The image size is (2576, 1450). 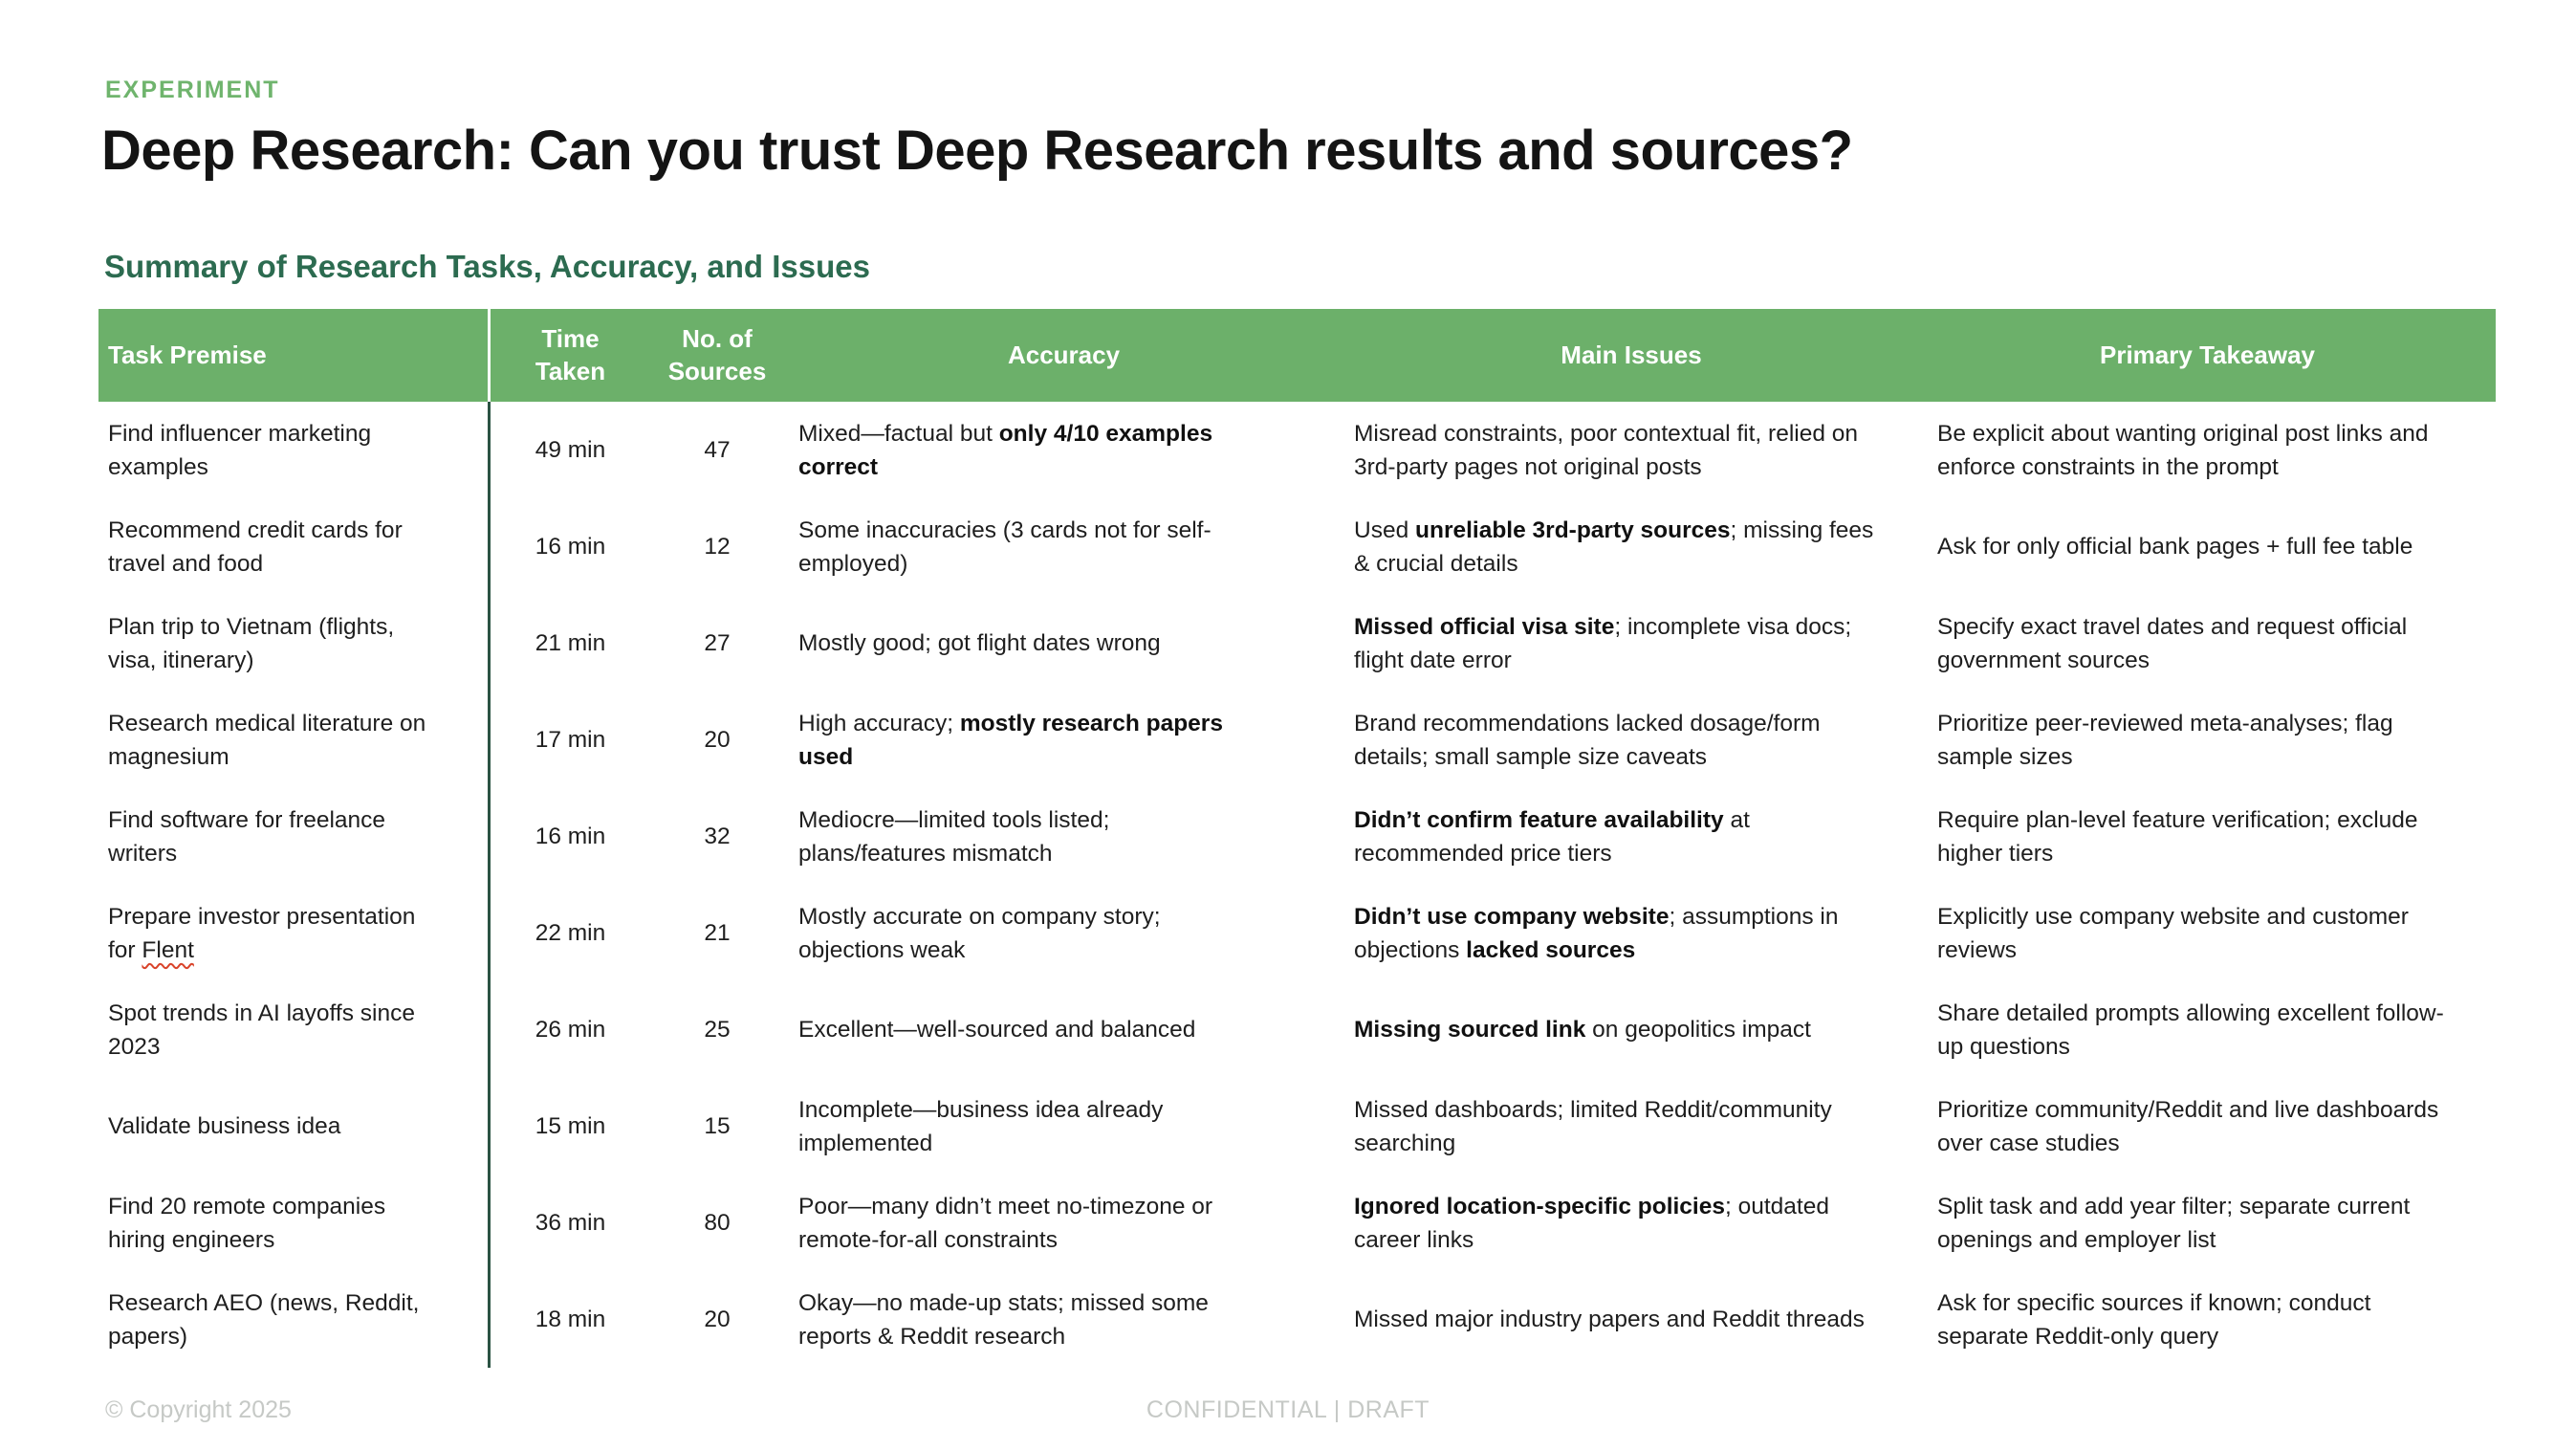 I want to click on cell-time: 17 min, so click(x=570, y=740).